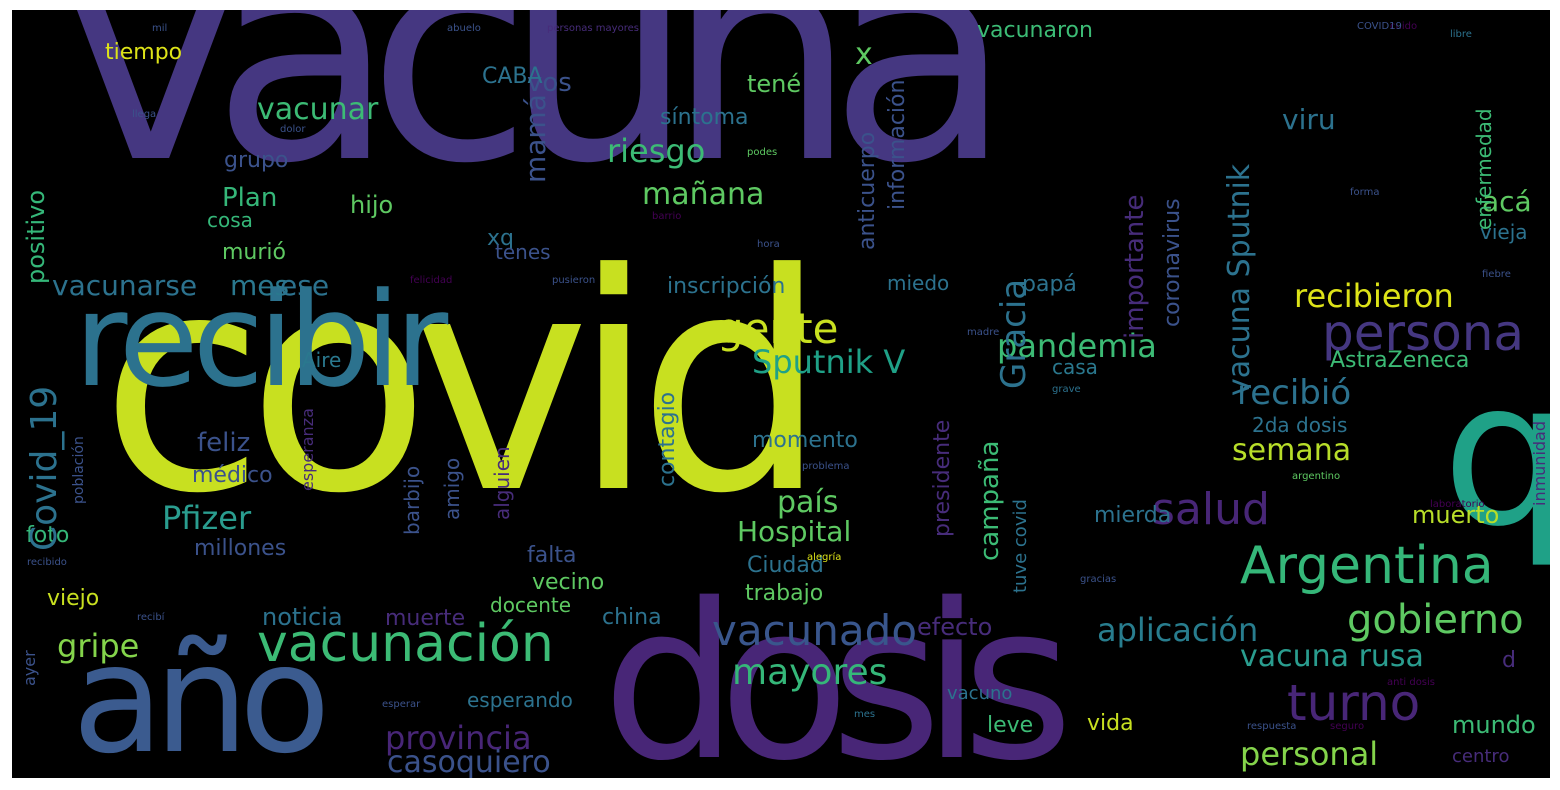  What do you see at coordinates (1292, 450) in the screenshot?
I see `word-semana: semana` at bounding box center [1292, 450].